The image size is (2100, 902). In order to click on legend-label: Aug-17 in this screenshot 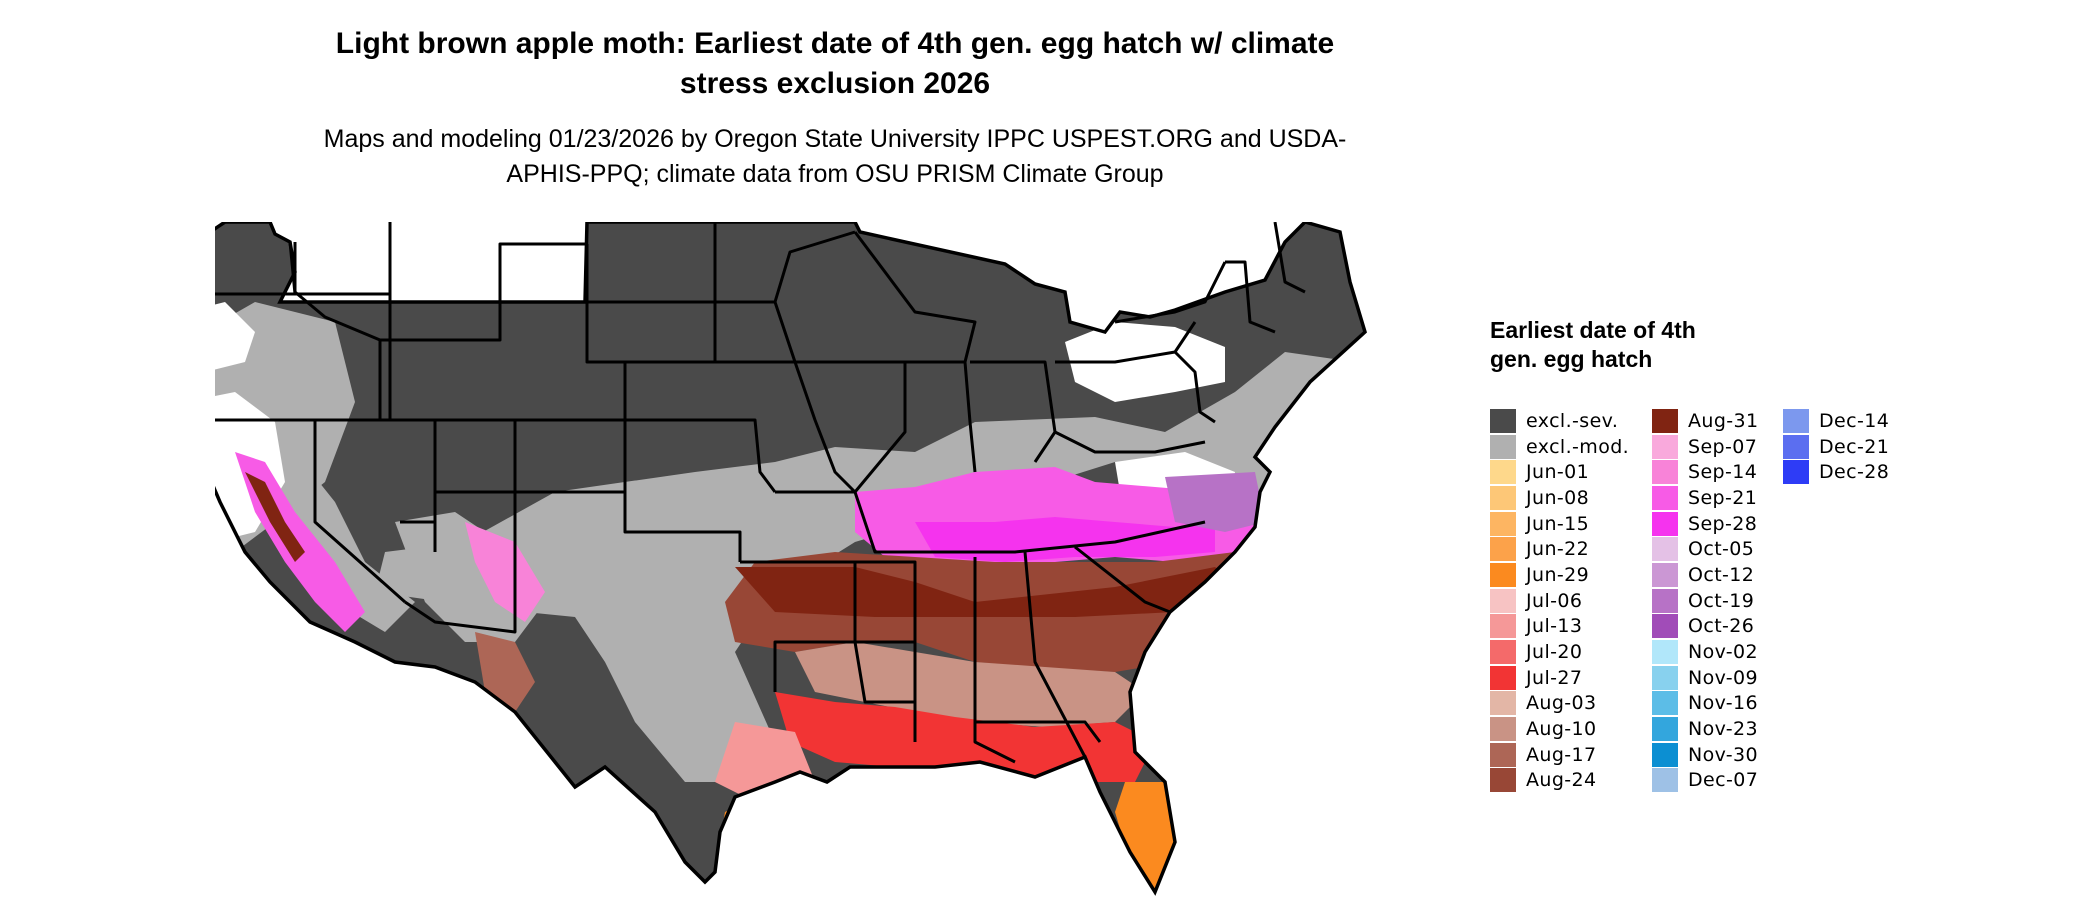, I will do `click(1561, 754)`.